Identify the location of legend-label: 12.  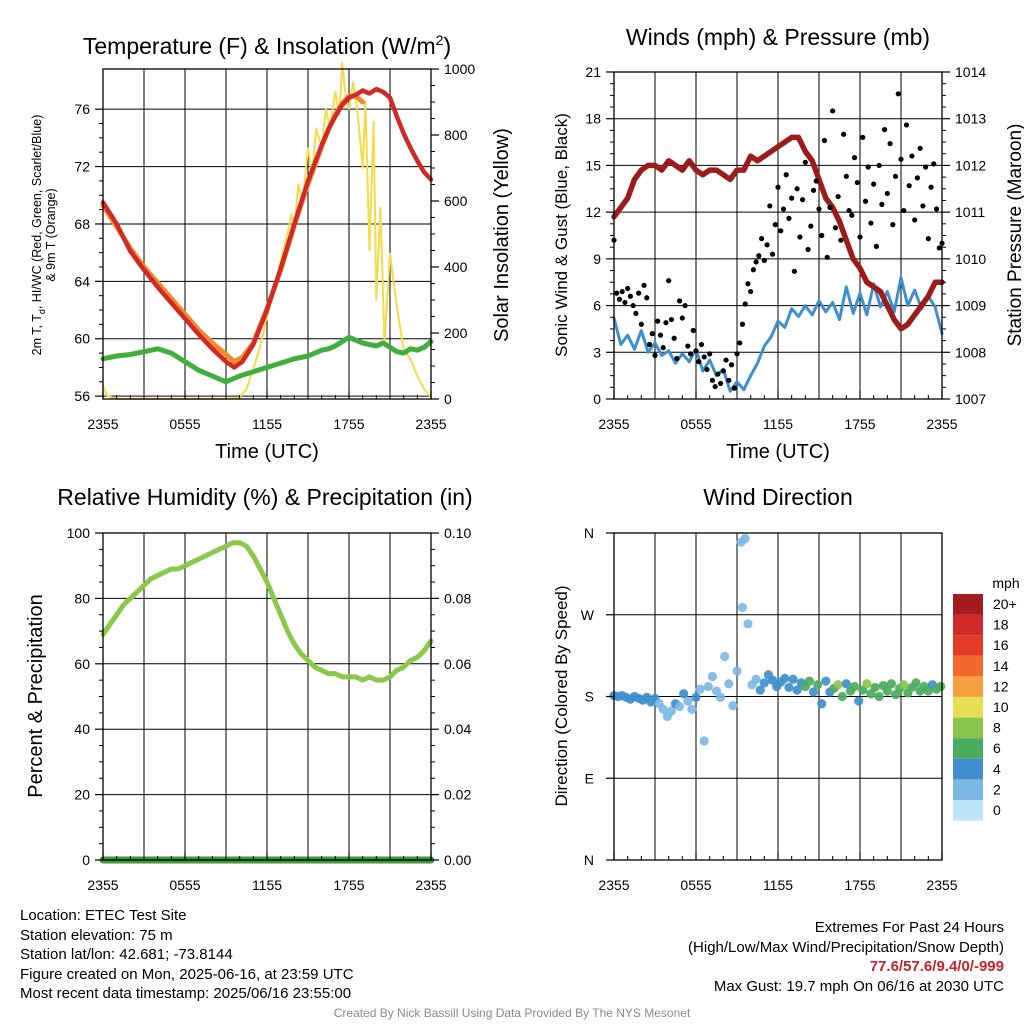
(1001, 686).